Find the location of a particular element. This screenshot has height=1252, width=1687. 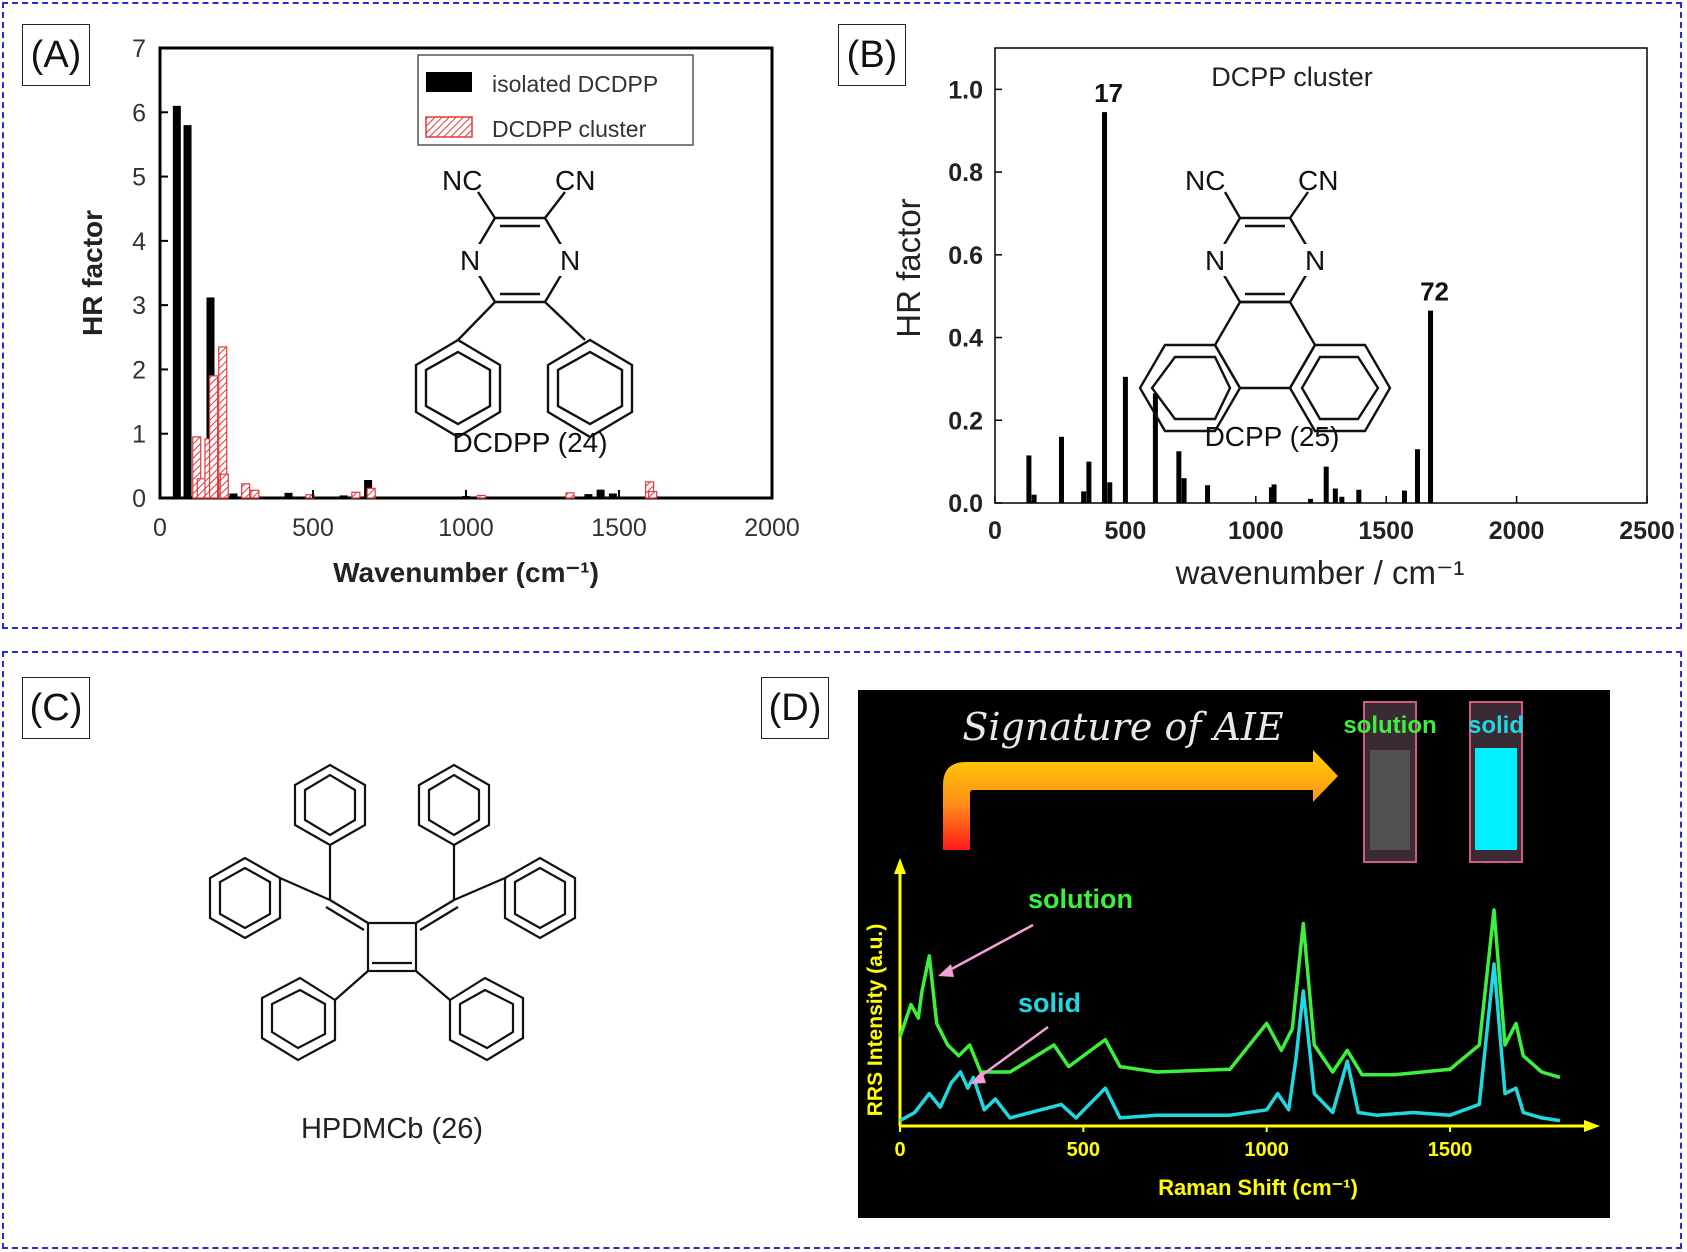

legend-swatch-cluster is located at coordinates (449, 127).